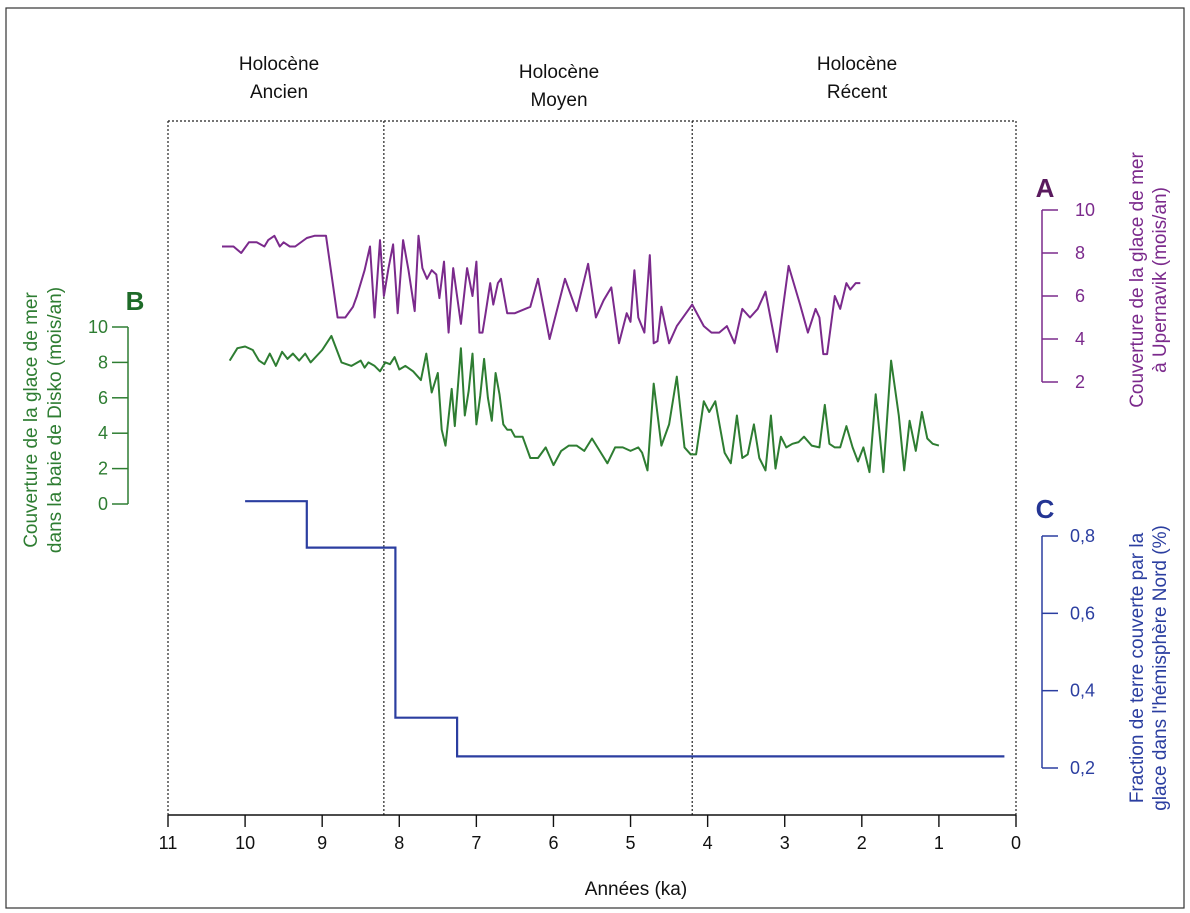 This screenshot has height=913, width=1190. I want to click on period-label-moyen-line1: Holocène, so click(559, 72).